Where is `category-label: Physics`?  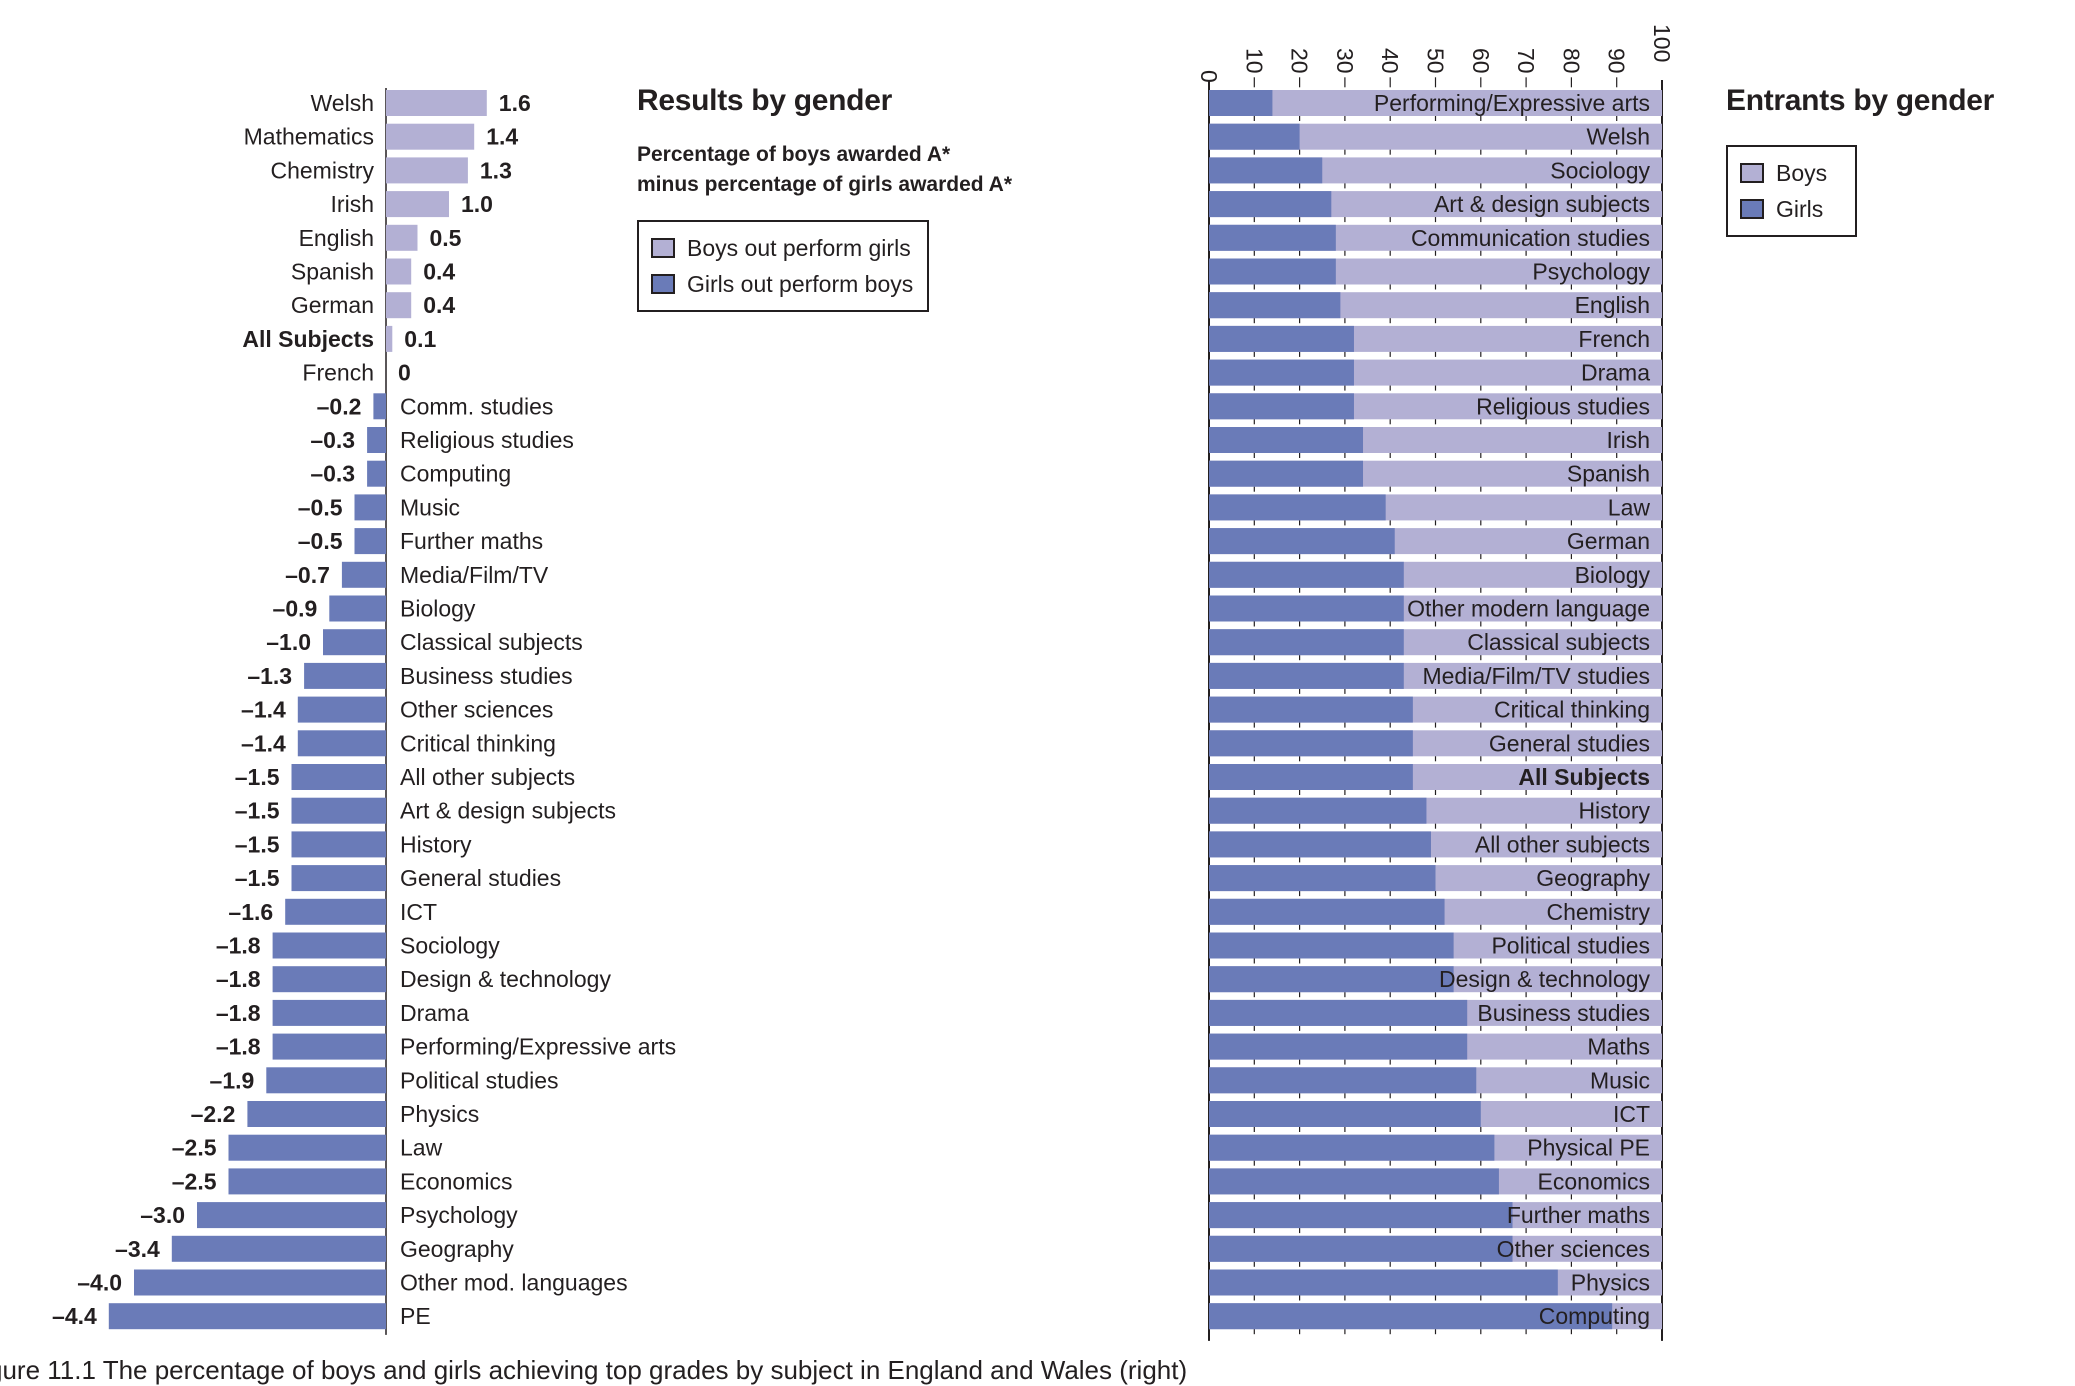 category-label: Physics is located at coordinates (1610, 1283).